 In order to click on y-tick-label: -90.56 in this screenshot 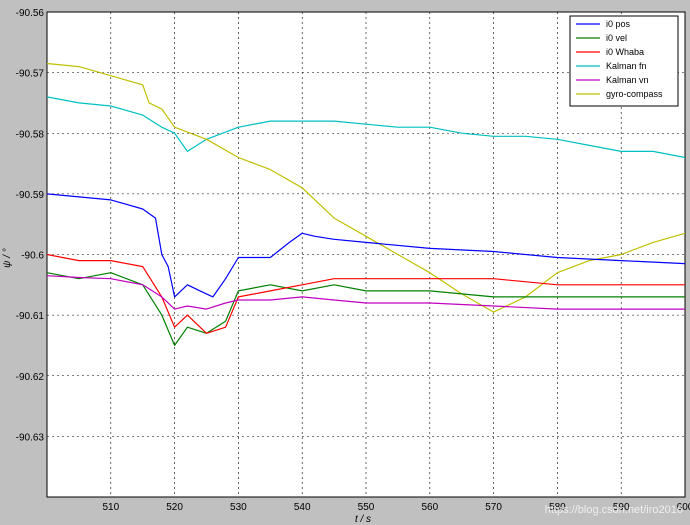, I will do `click(30, 13)`.